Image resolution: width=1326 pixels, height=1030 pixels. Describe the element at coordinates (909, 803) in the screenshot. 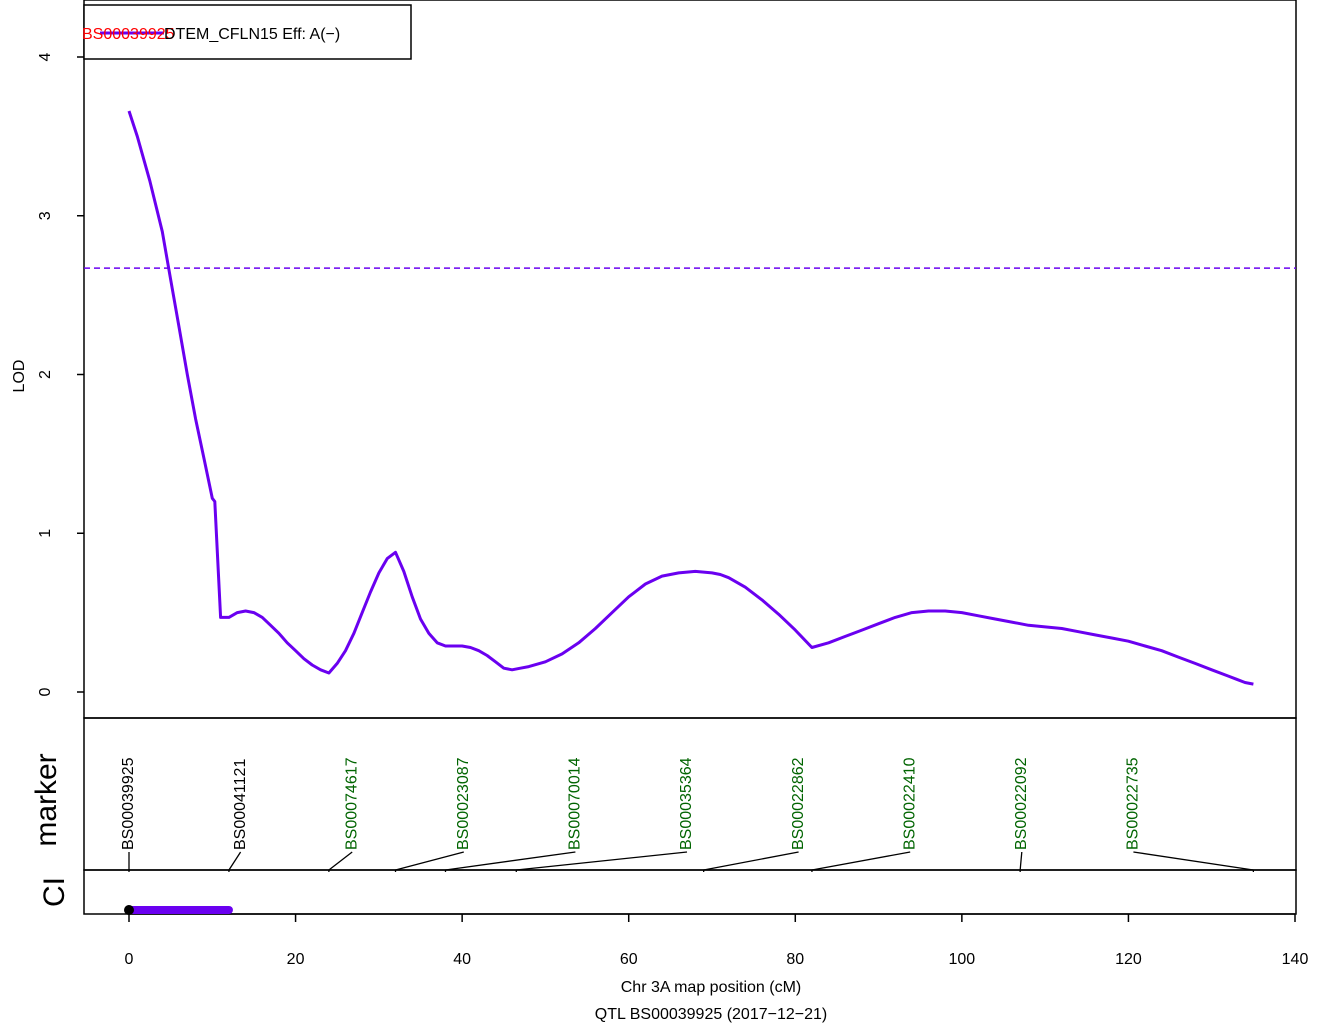

I see `marker-label: BS00022410` at that location.